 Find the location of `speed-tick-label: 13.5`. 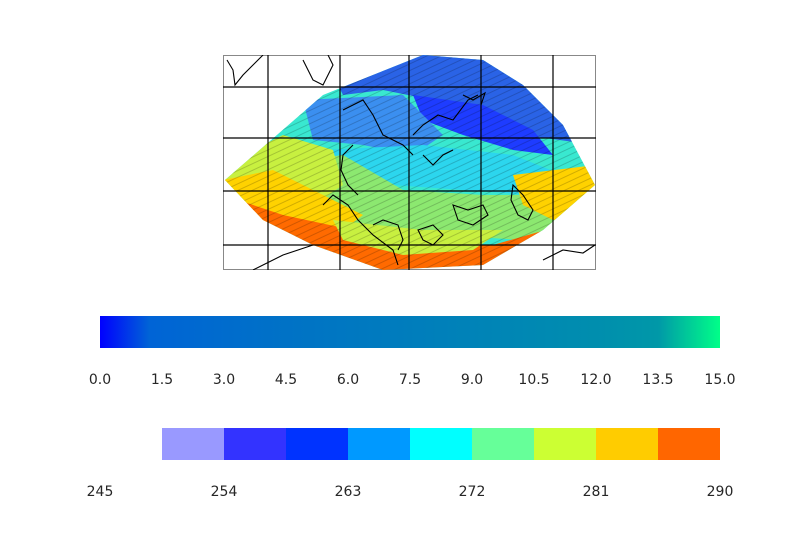

speed-tick-label: 13.5 is located at coordinates (658, 380).